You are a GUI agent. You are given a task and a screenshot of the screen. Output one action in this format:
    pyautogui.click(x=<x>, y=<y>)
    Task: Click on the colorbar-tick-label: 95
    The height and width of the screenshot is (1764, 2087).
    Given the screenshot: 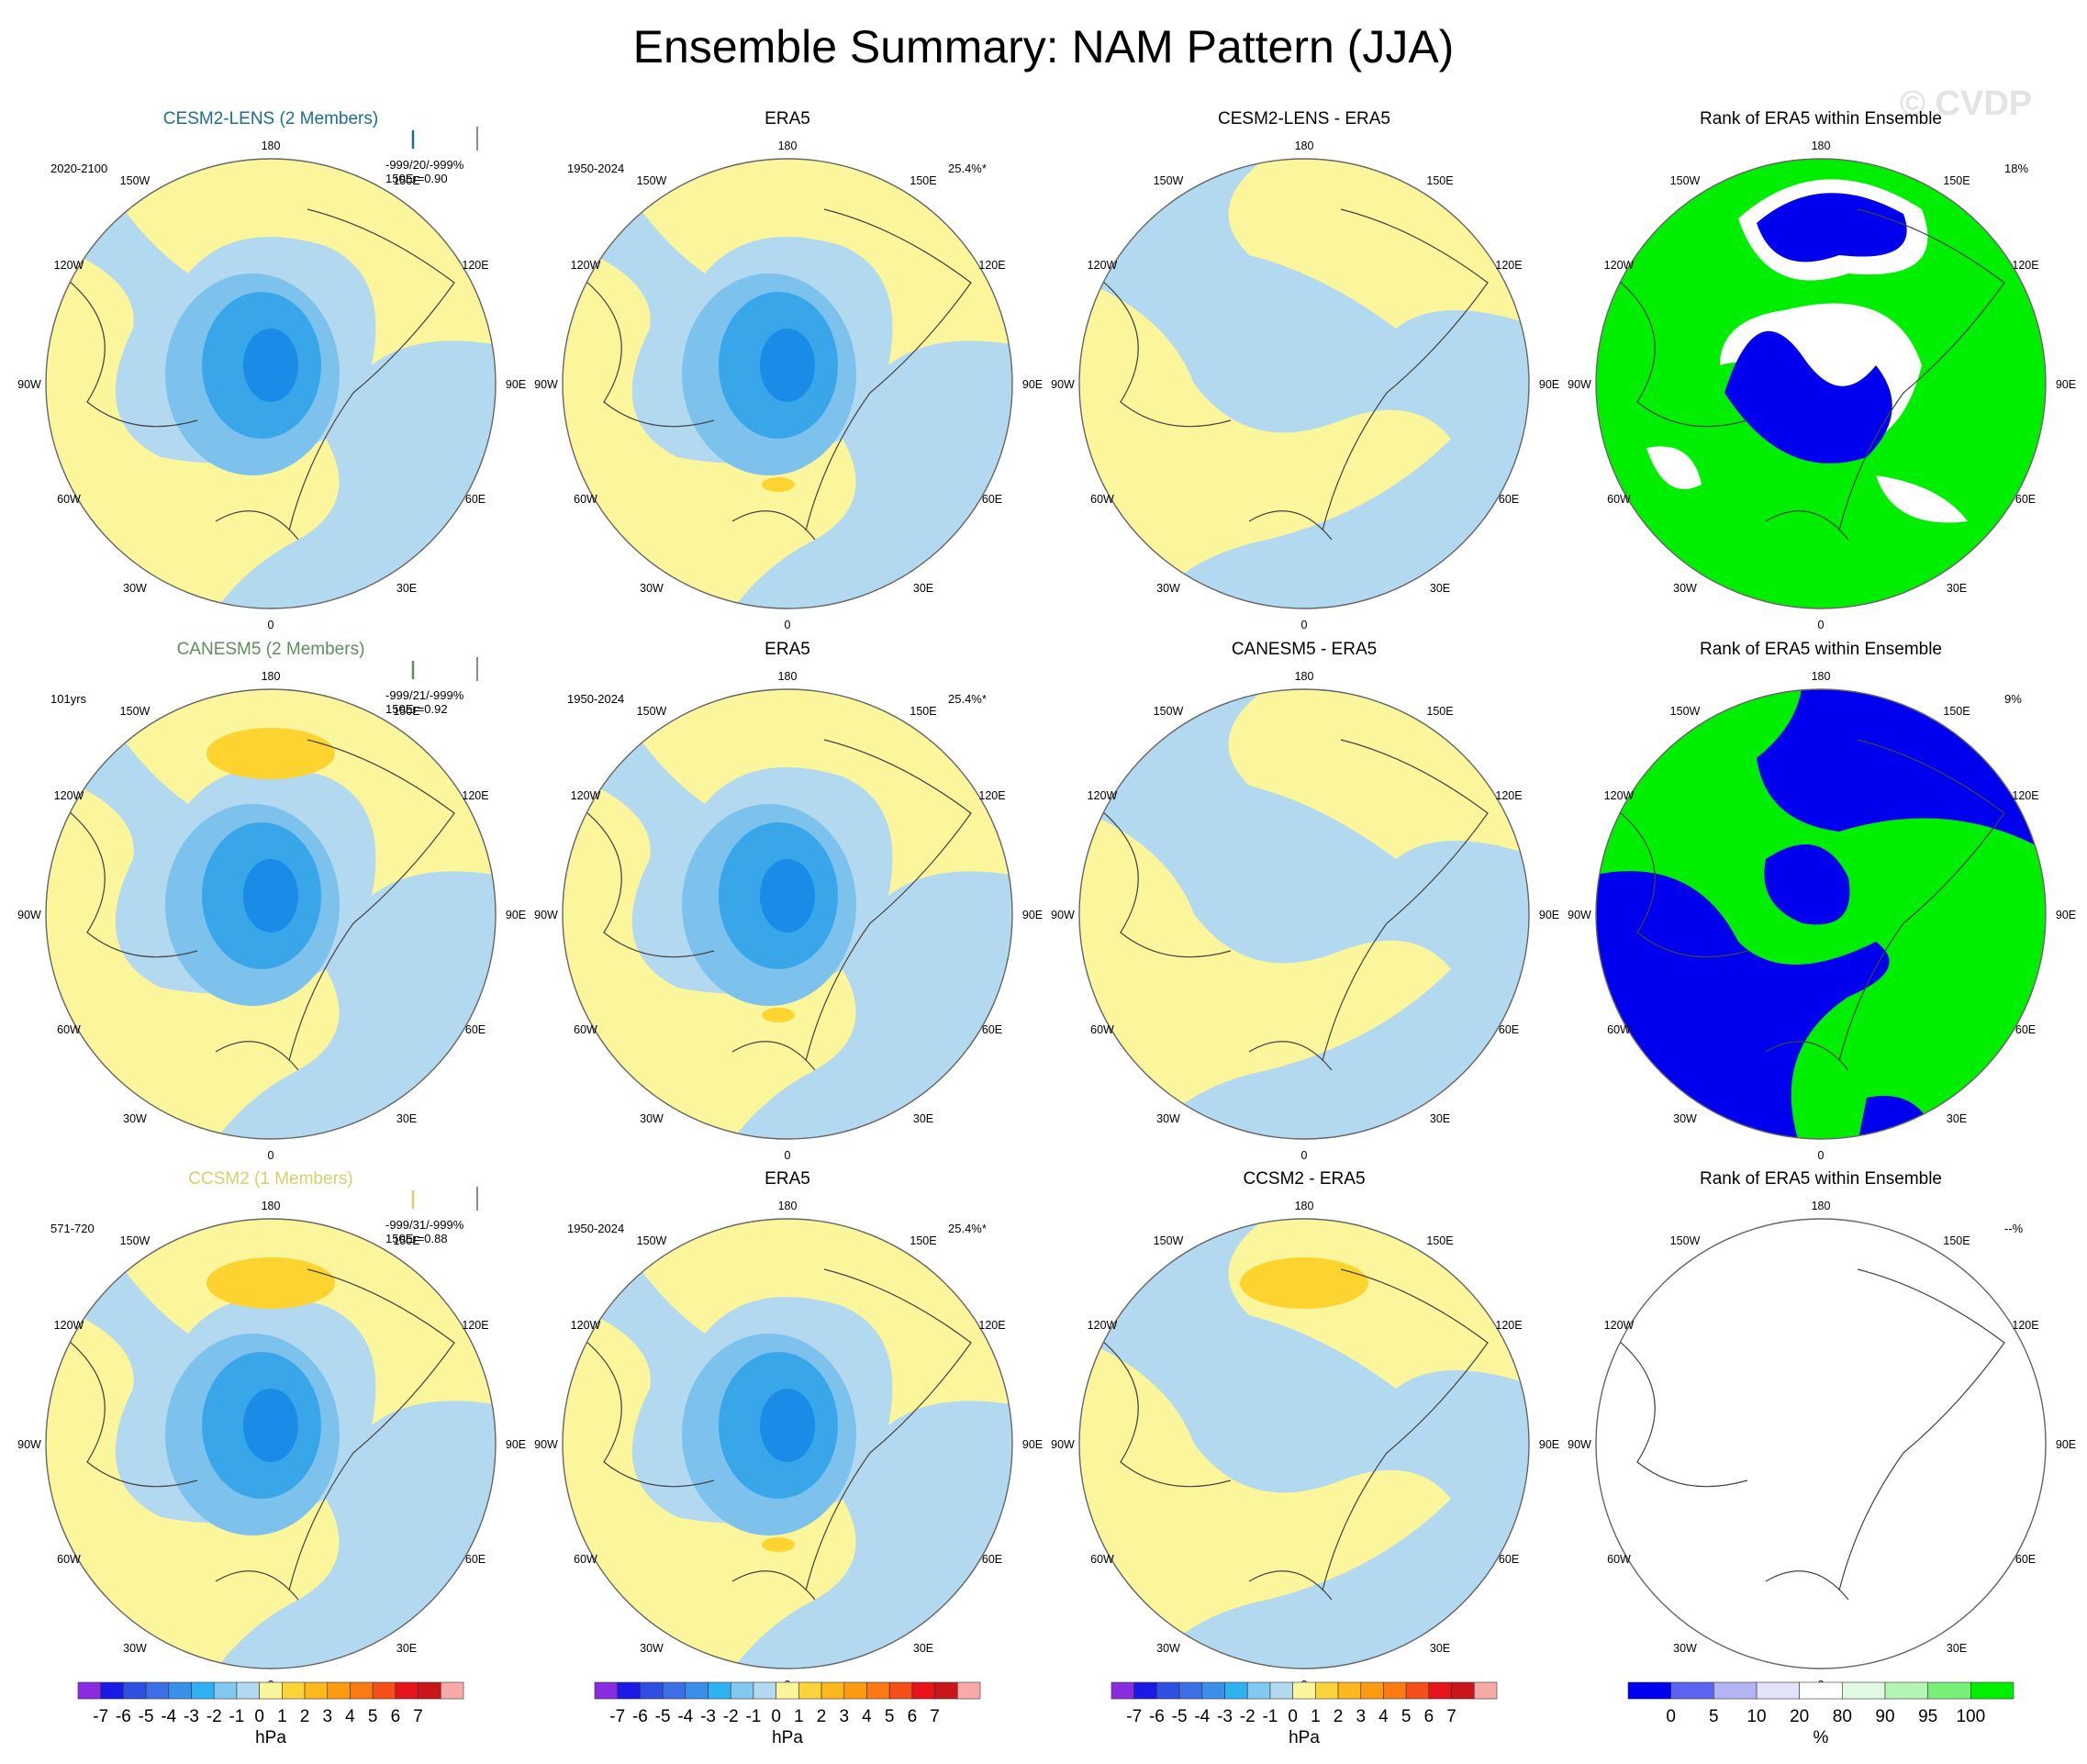 What is the action you would take?
    pyautogui.click(x=1927, y=1716)
    